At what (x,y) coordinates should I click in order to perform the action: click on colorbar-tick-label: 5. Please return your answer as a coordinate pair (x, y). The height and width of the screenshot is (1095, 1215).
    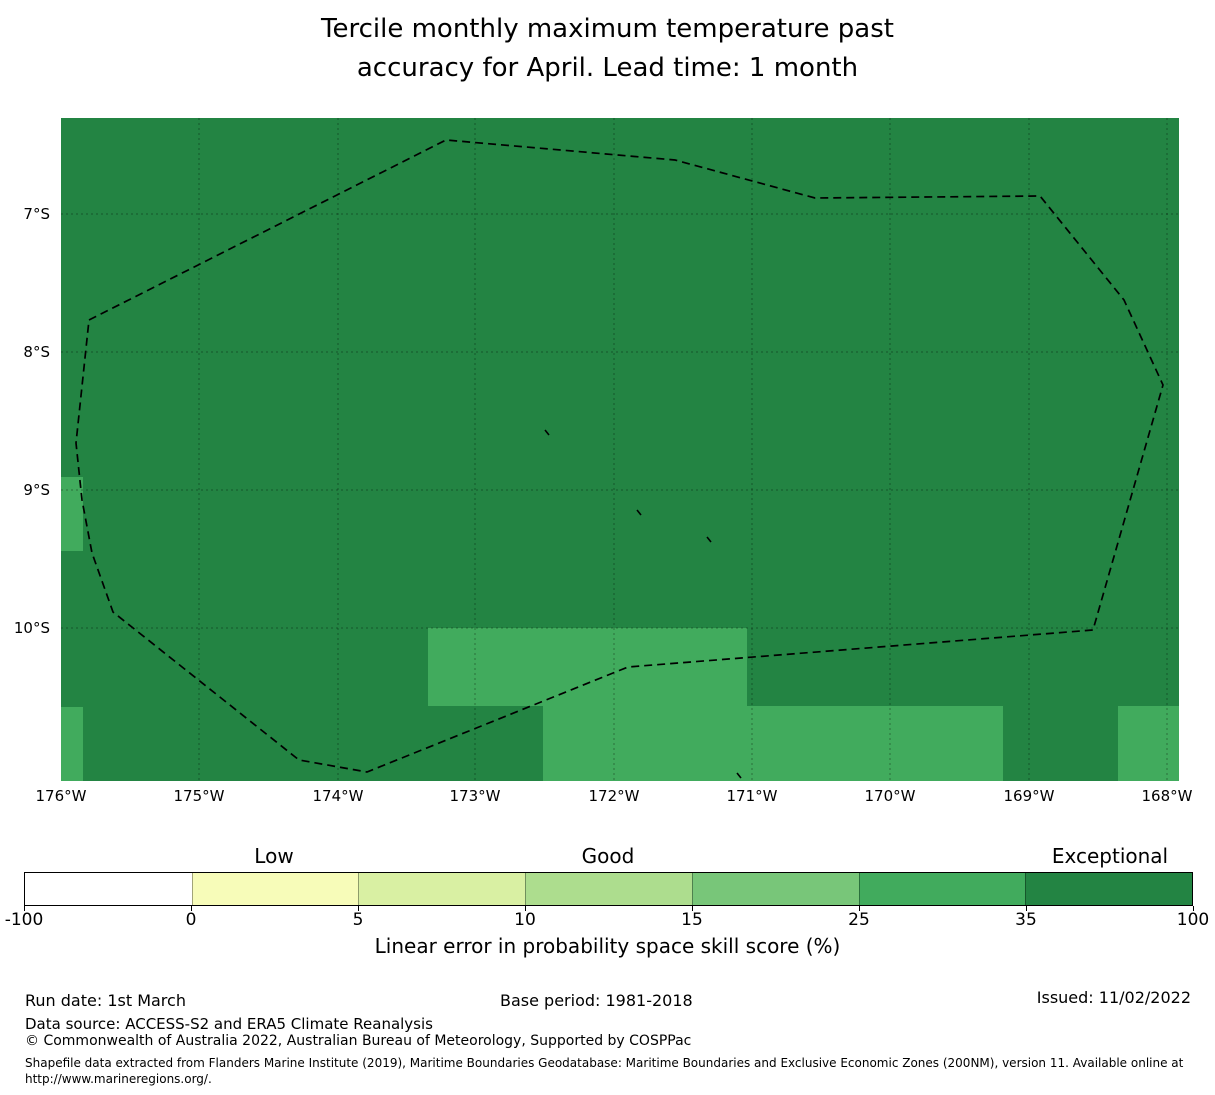
    Looking at the image, I should click on (358, 920).